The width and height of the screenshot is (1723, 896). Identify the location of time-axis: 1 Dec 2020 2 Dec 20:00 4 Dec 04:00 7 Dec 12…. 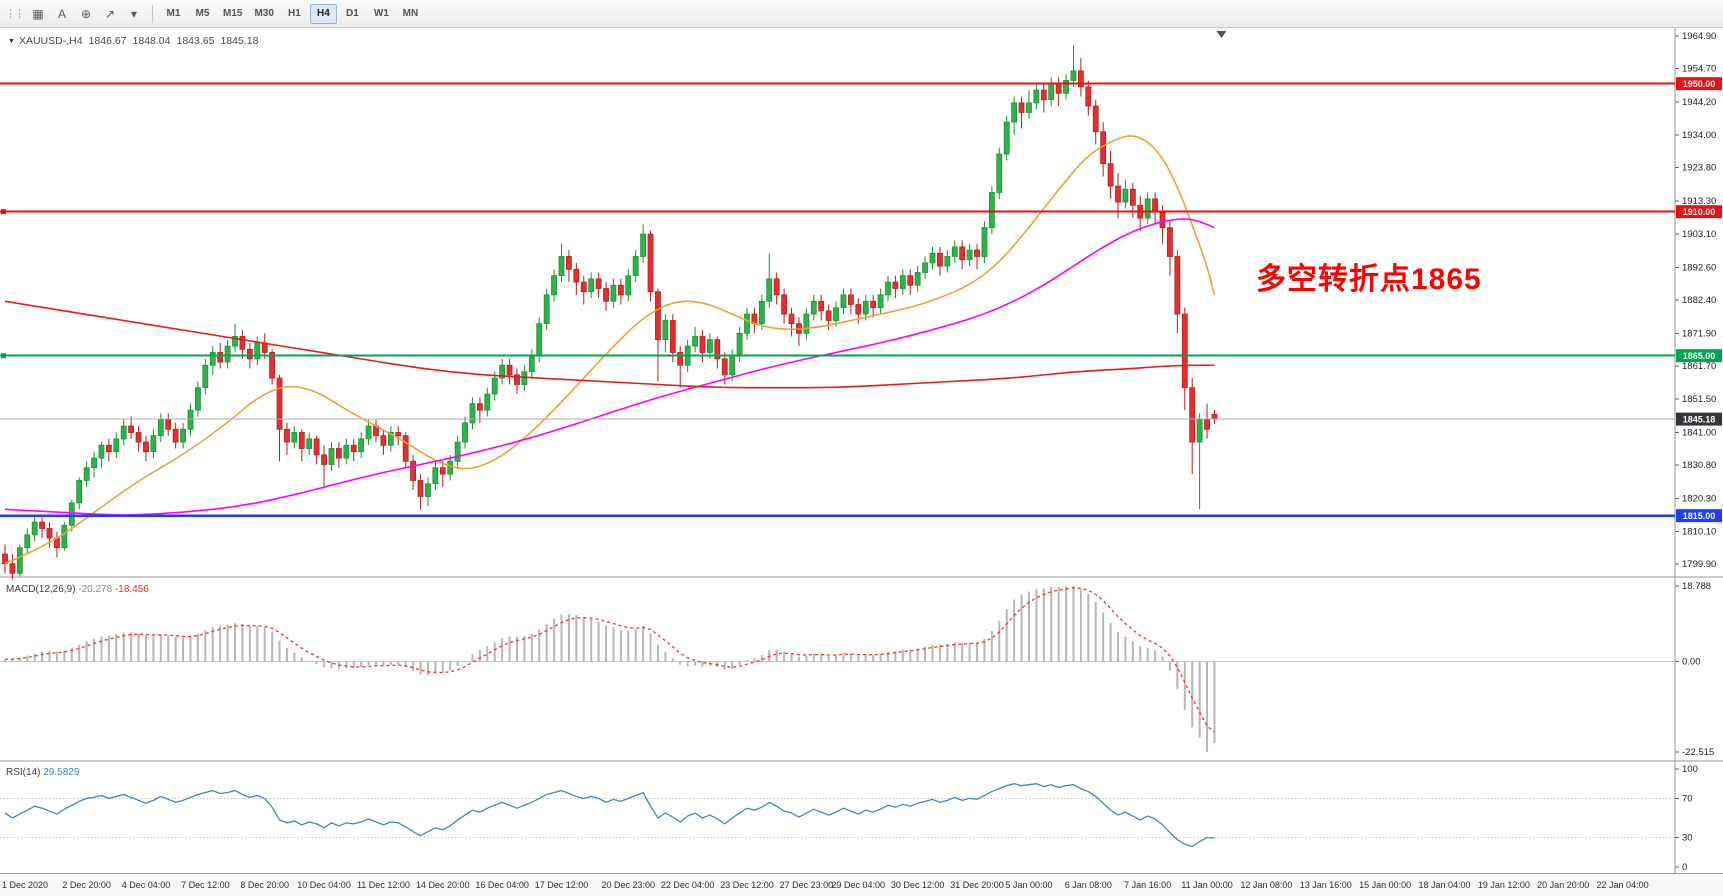
(825, 885).